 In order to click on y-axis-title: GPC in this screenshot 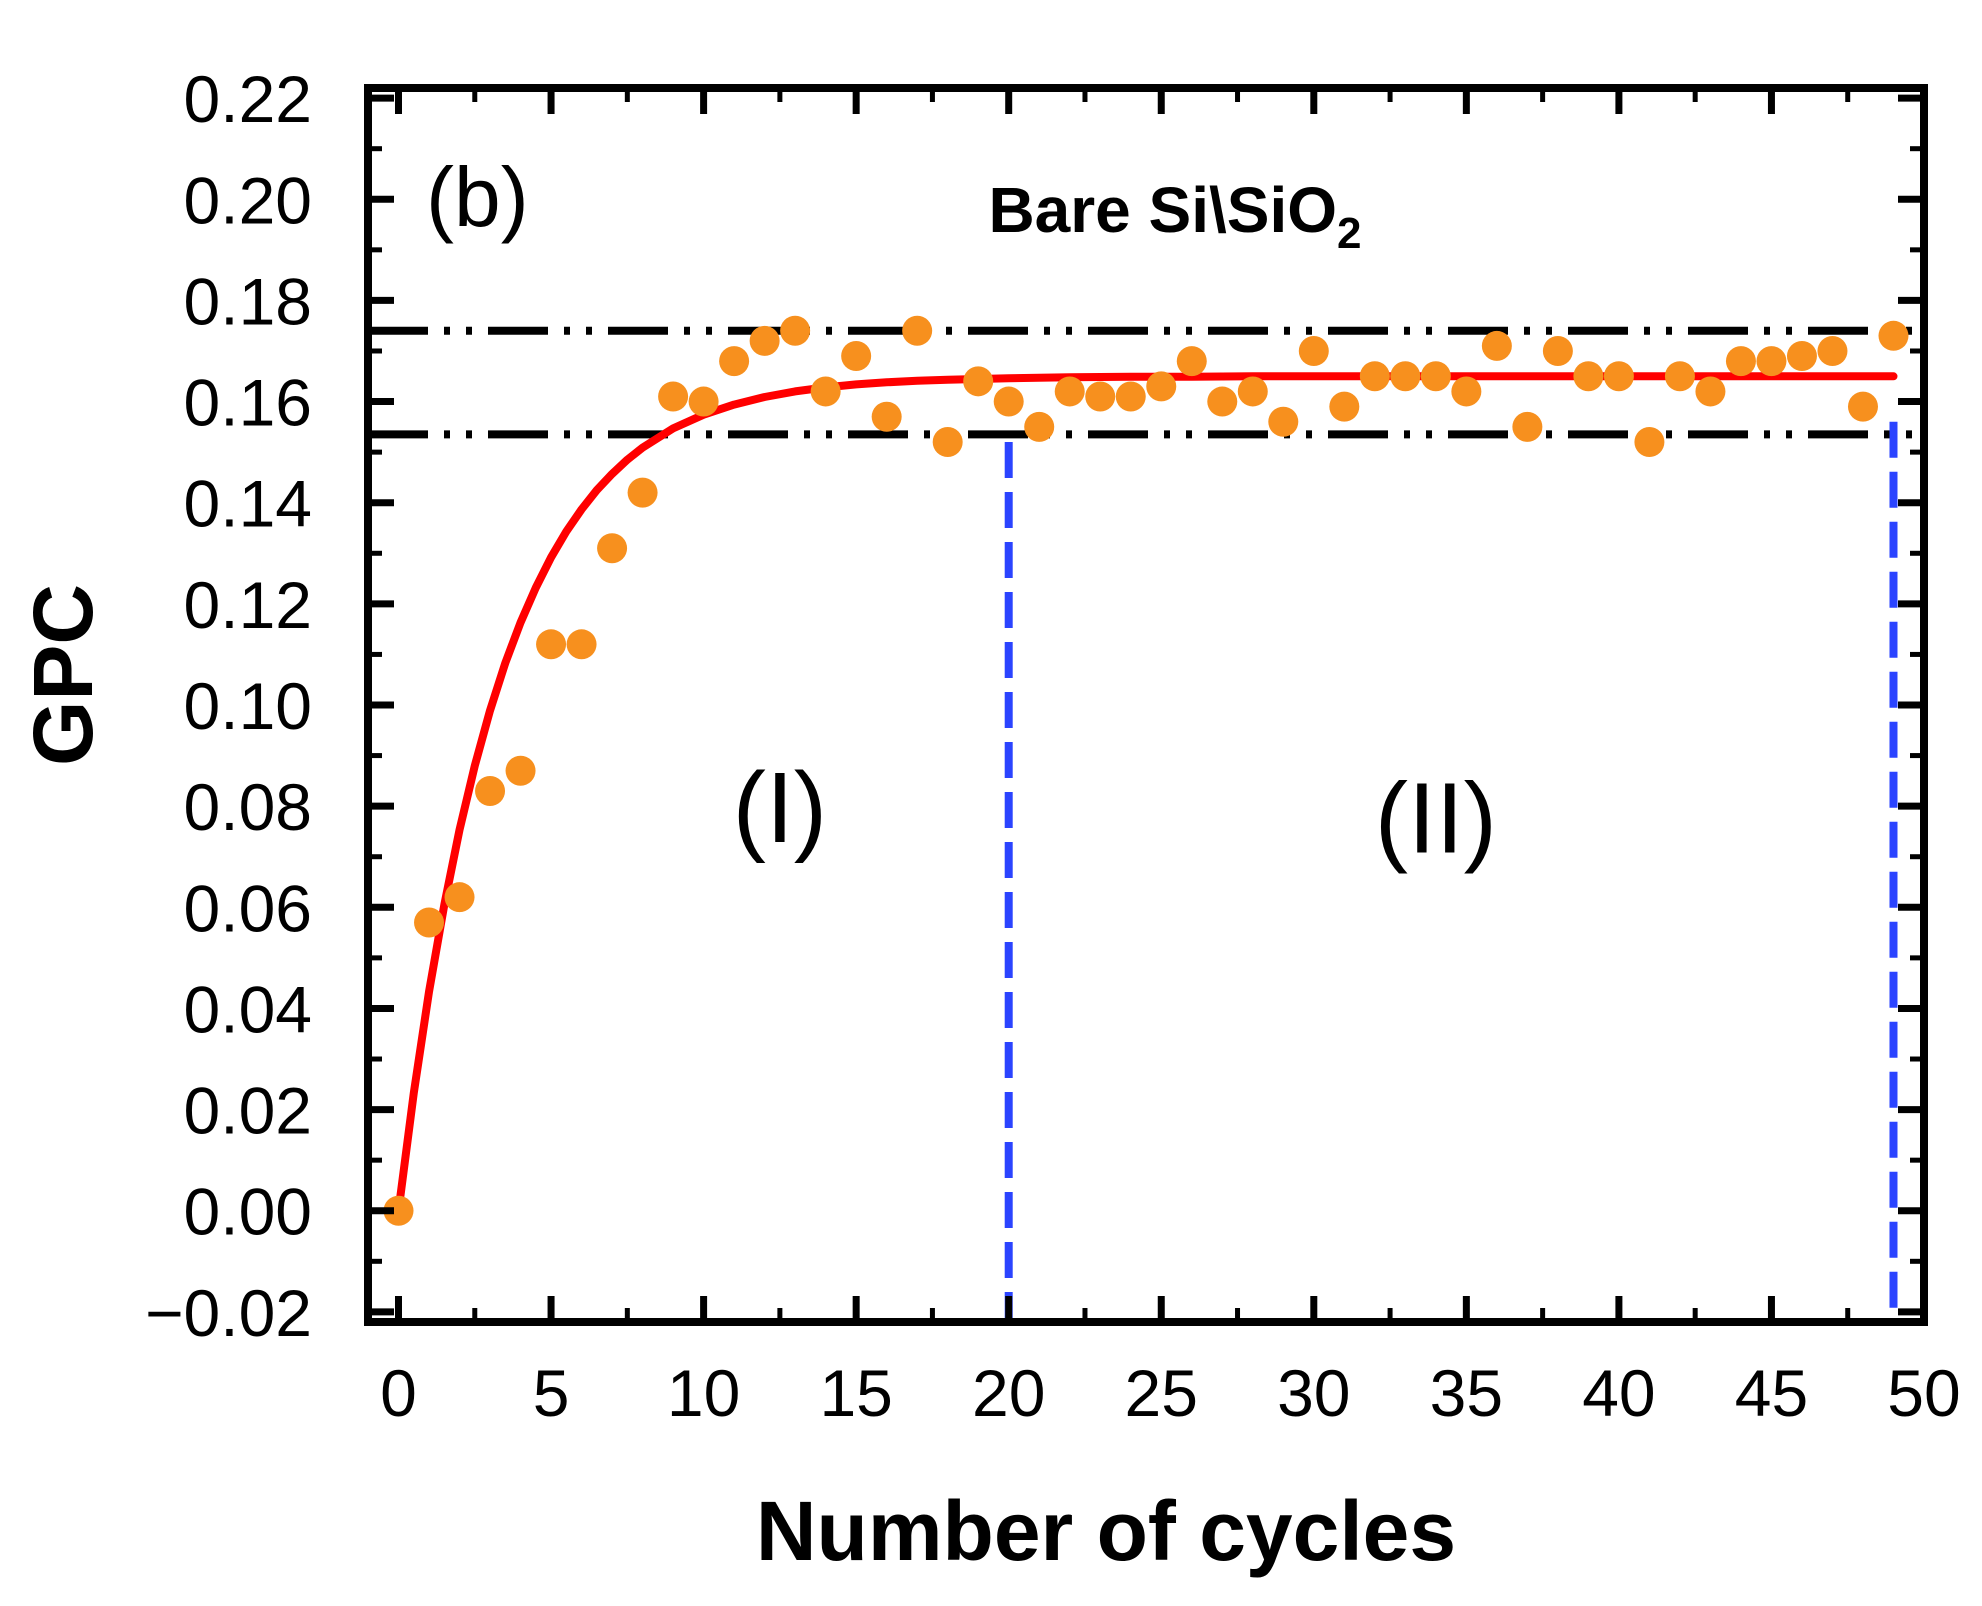, I will do `click(63, 675)`.